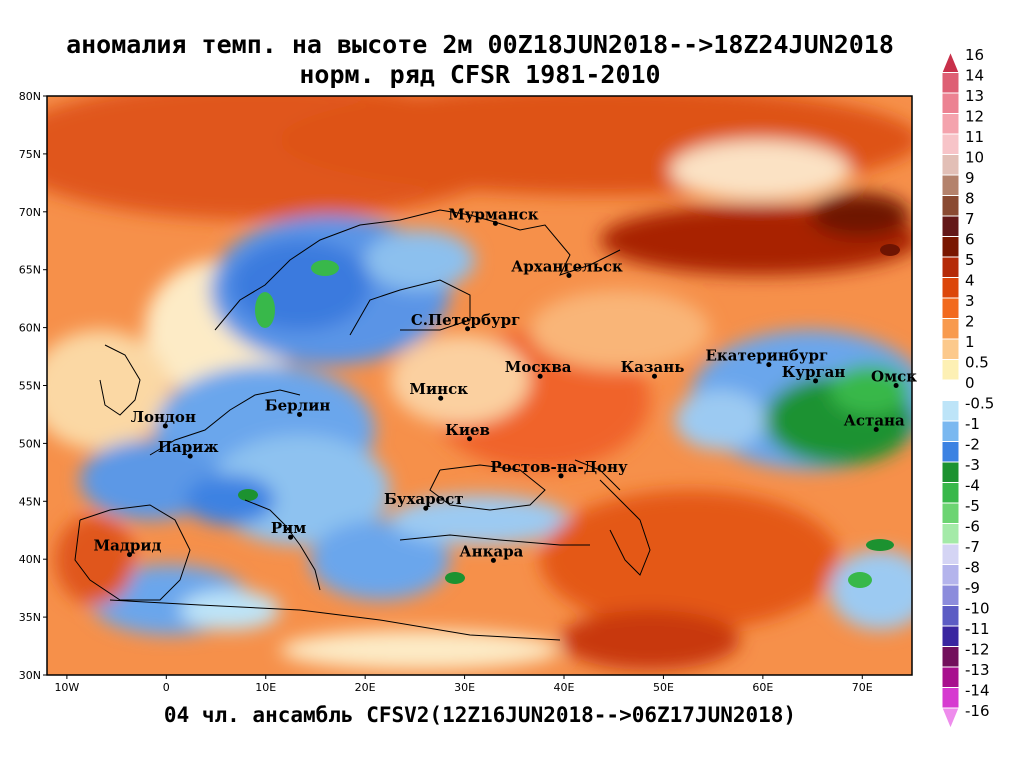  I want to click on legend-level-label: 2, so click(970, 322).